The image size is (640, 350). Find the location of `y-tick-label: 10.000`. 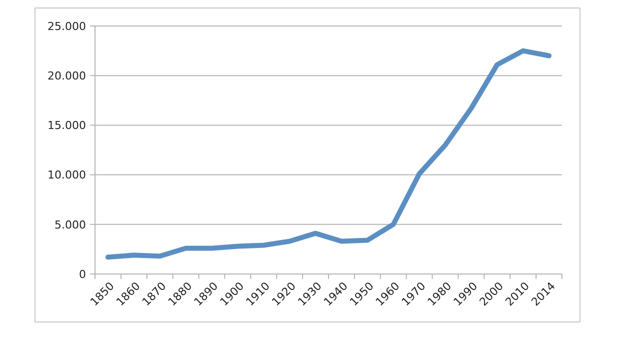

y-tick-label: 10.000 is located at coordinates (67, 175).